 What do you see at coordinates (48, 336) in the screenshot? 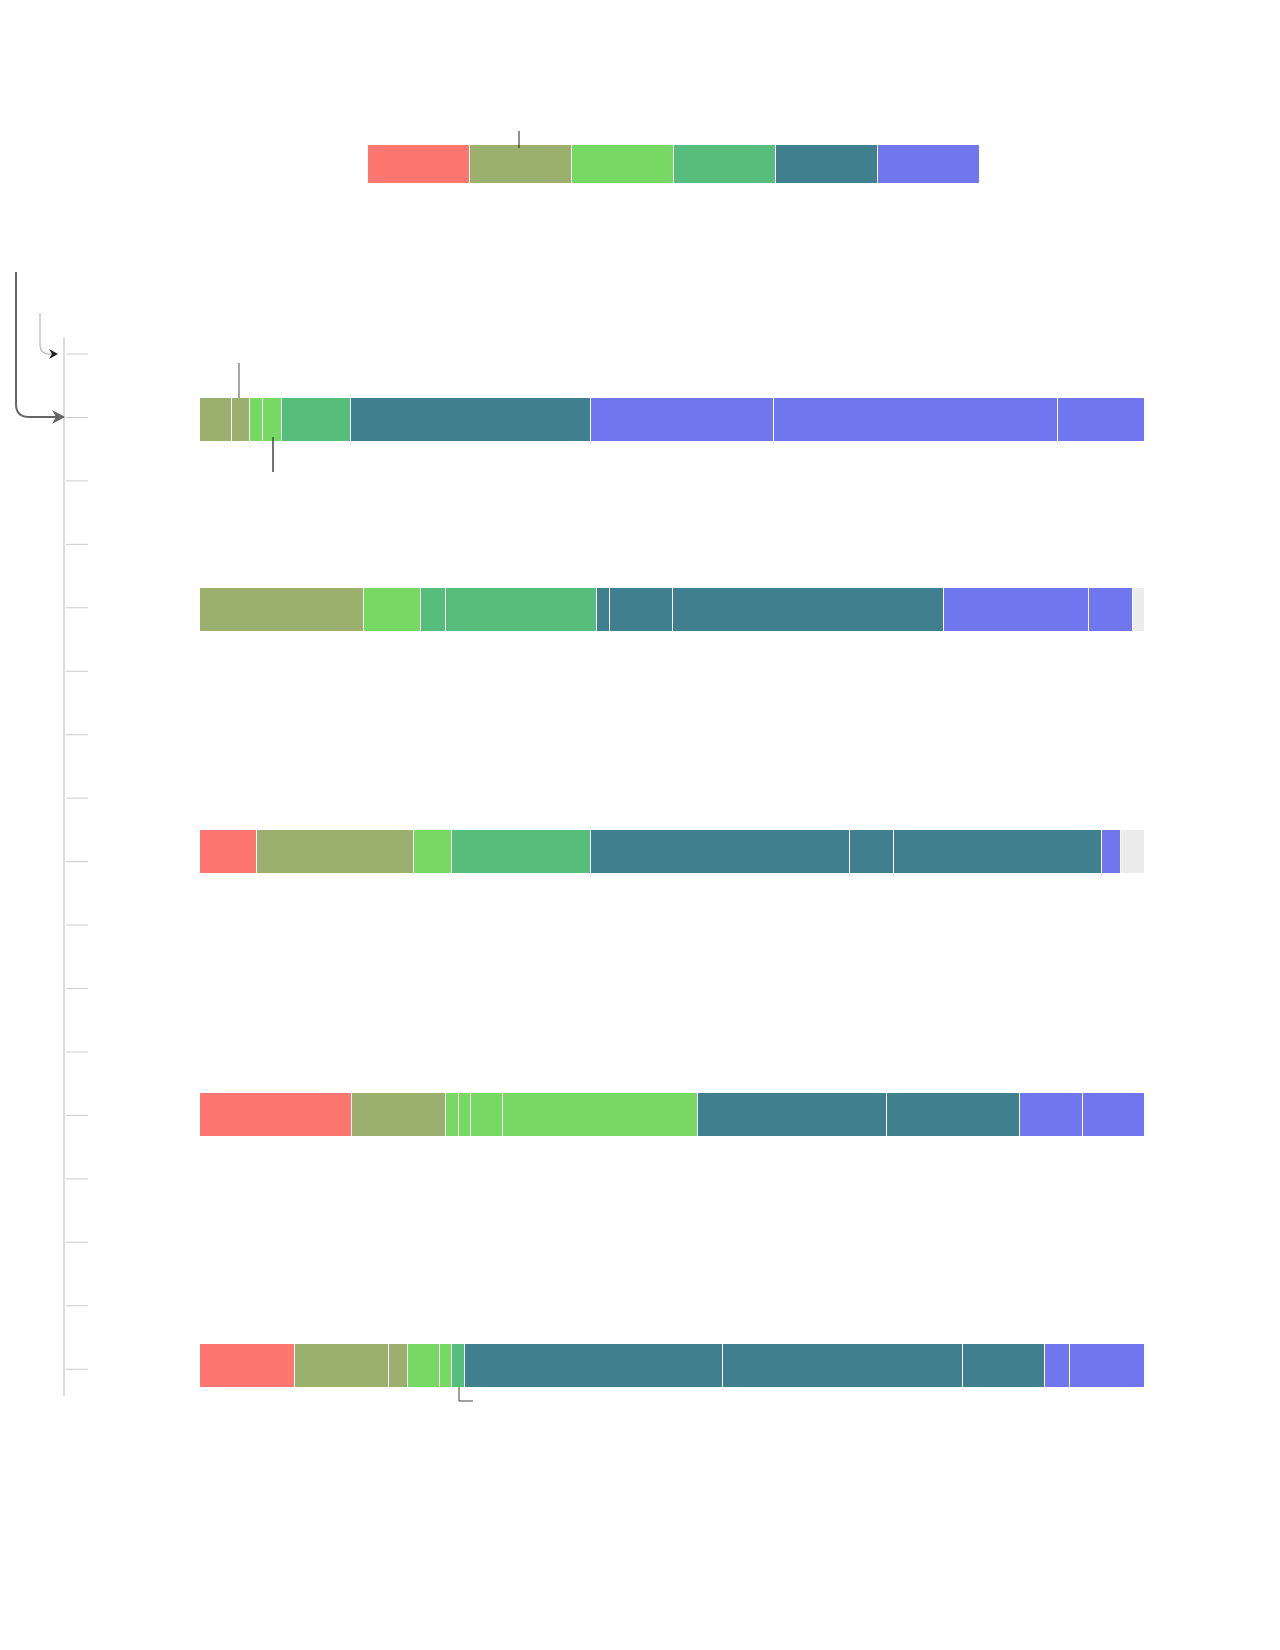
I see `small-arrow-icon` at bounding box center [48, 336].